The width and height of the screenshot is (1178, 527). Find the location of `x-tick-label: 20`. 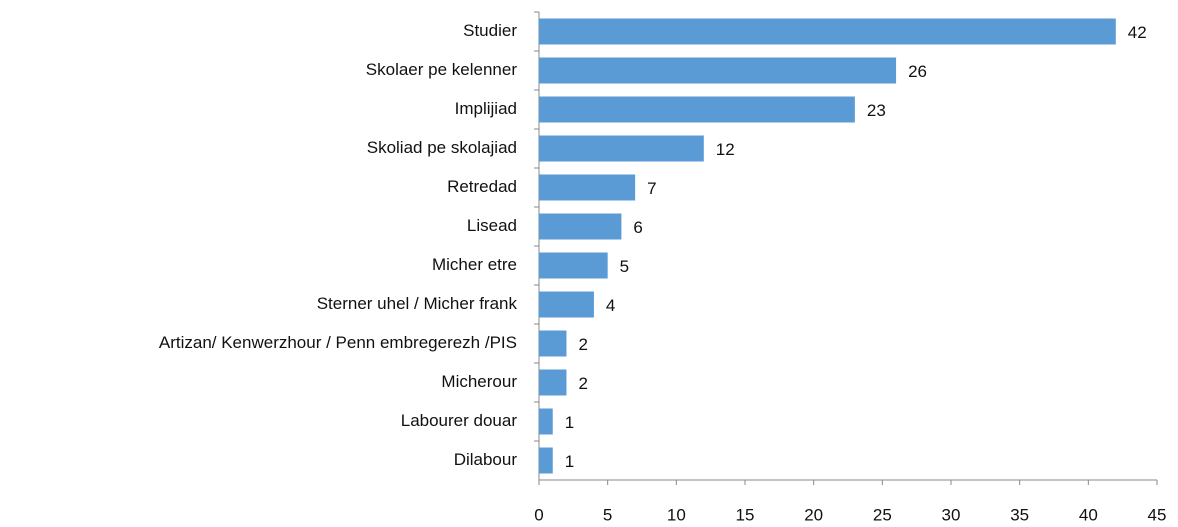

x-tick-label: 20 is located at coordinates (813, 514).